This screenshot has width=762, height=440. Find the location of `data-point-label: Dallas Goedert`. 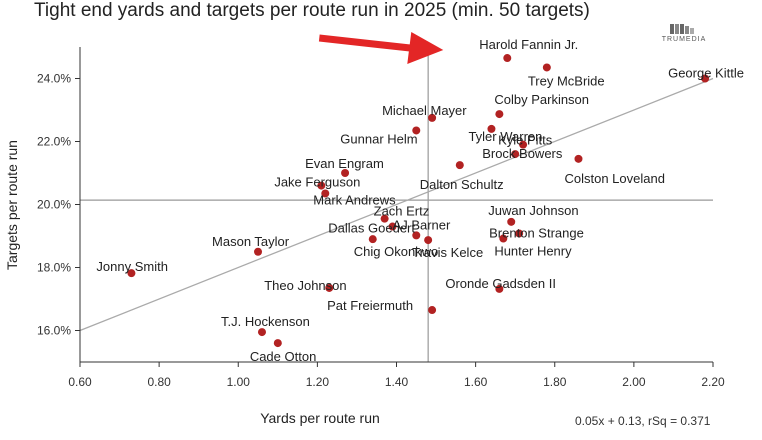

data-point-label: Dallas Goedert is located at coordinates (371, 227).